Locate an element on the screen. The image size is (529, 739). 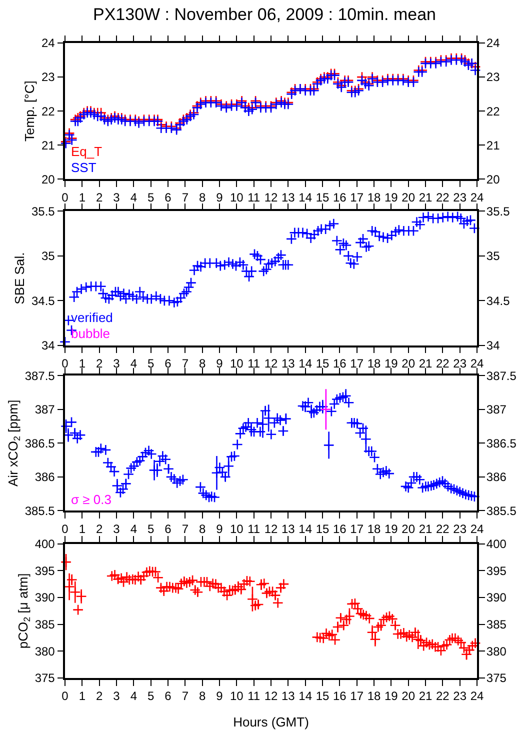
y-tick-label: 34 is located at coordinates (48, 345).